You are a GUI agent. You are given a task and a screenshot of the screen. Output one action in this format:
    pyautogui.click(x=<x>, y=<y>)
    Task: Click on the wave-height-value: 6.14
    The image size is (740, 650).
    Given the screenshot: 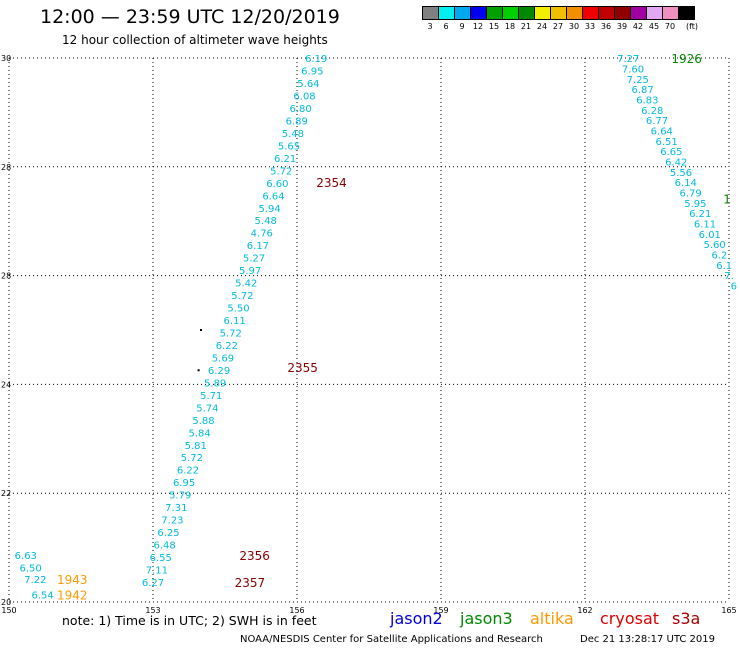 What is the action you would take?
    pyautogui.click(x=686, y=183)
    